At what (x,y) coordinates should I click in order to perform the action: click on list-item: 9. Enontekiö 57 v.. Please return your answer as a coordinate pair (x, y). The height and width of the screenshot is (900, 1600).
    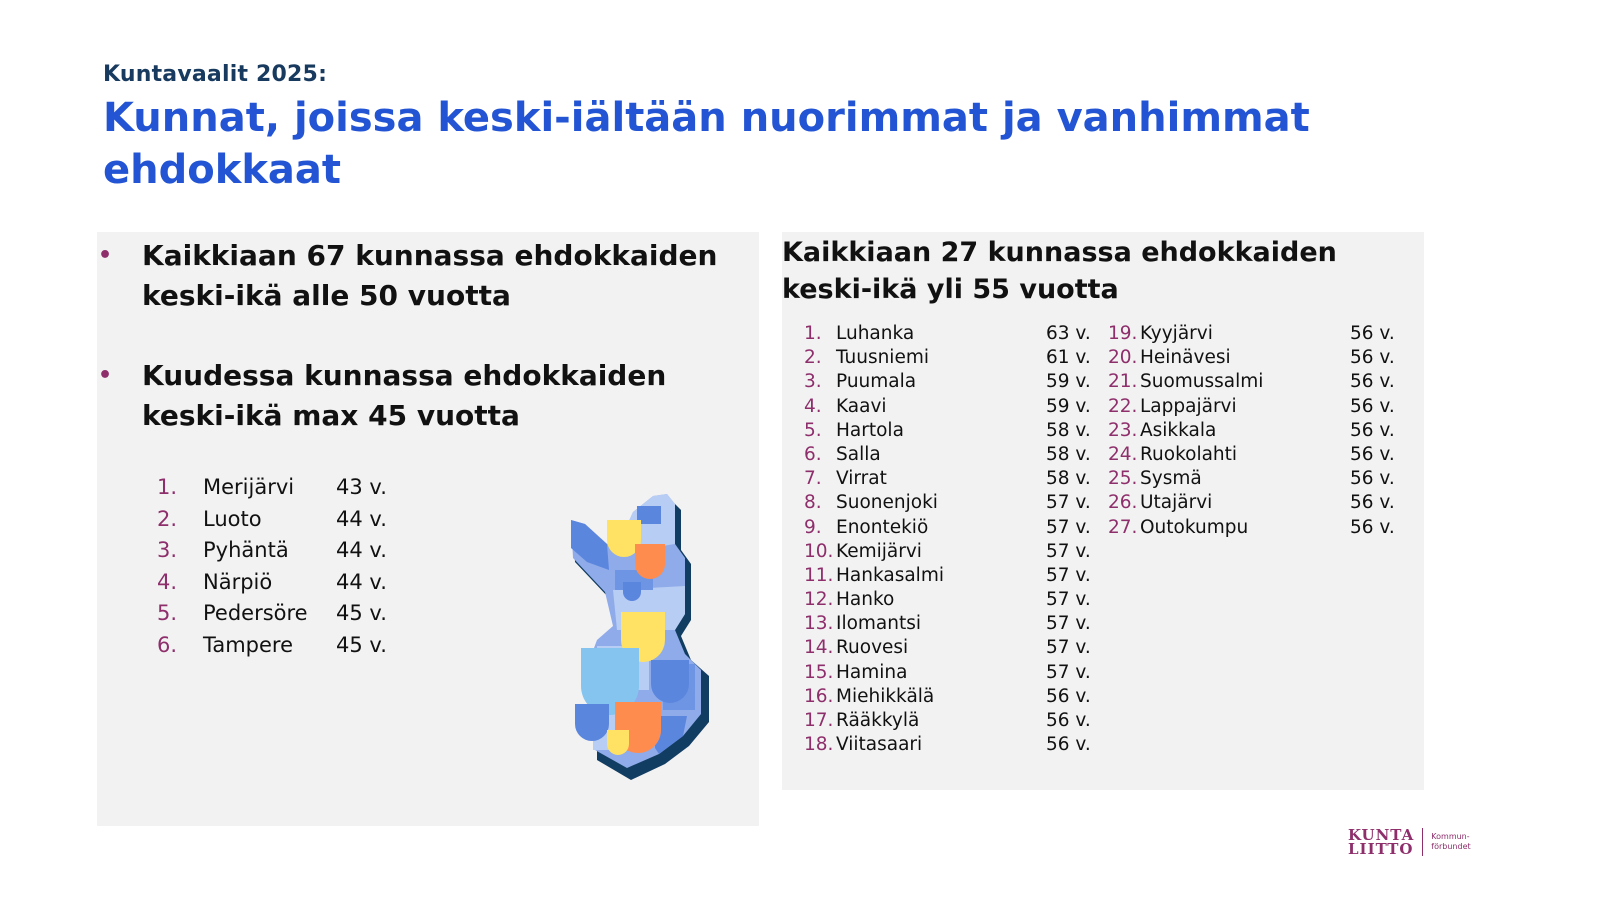
    Looking at the image, I should click on (954, 528).